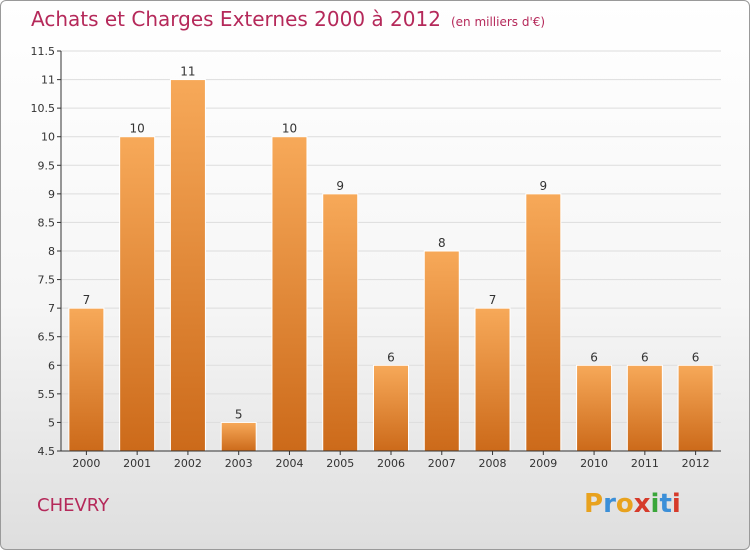  I want to click on y-tick-label: 8, so click(51, 251).